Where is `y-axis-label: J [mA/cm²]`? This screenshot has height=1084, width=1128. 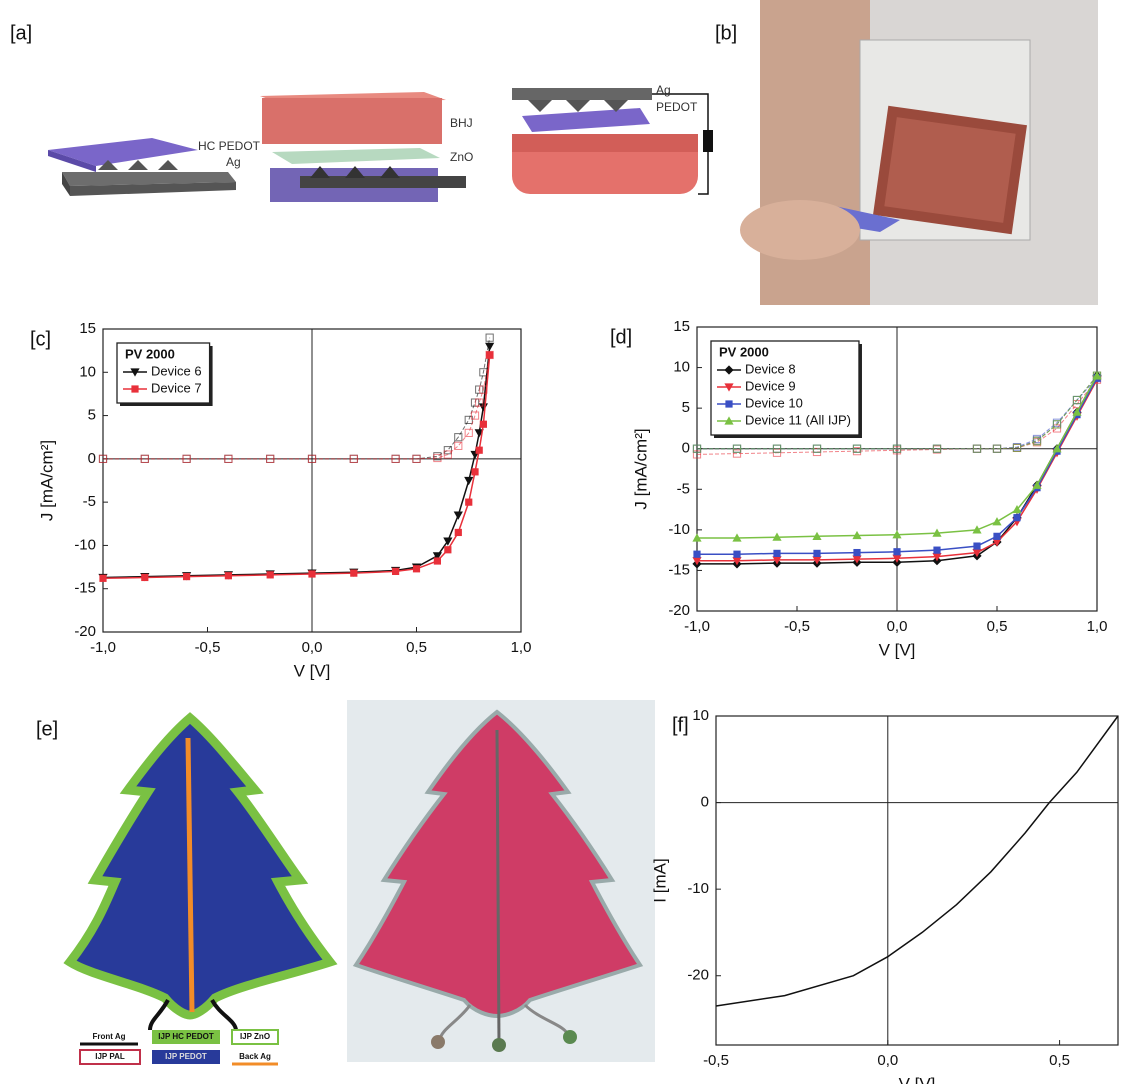
y-axis-label: J [mA/cm²] is located at coordinates (46, 480).